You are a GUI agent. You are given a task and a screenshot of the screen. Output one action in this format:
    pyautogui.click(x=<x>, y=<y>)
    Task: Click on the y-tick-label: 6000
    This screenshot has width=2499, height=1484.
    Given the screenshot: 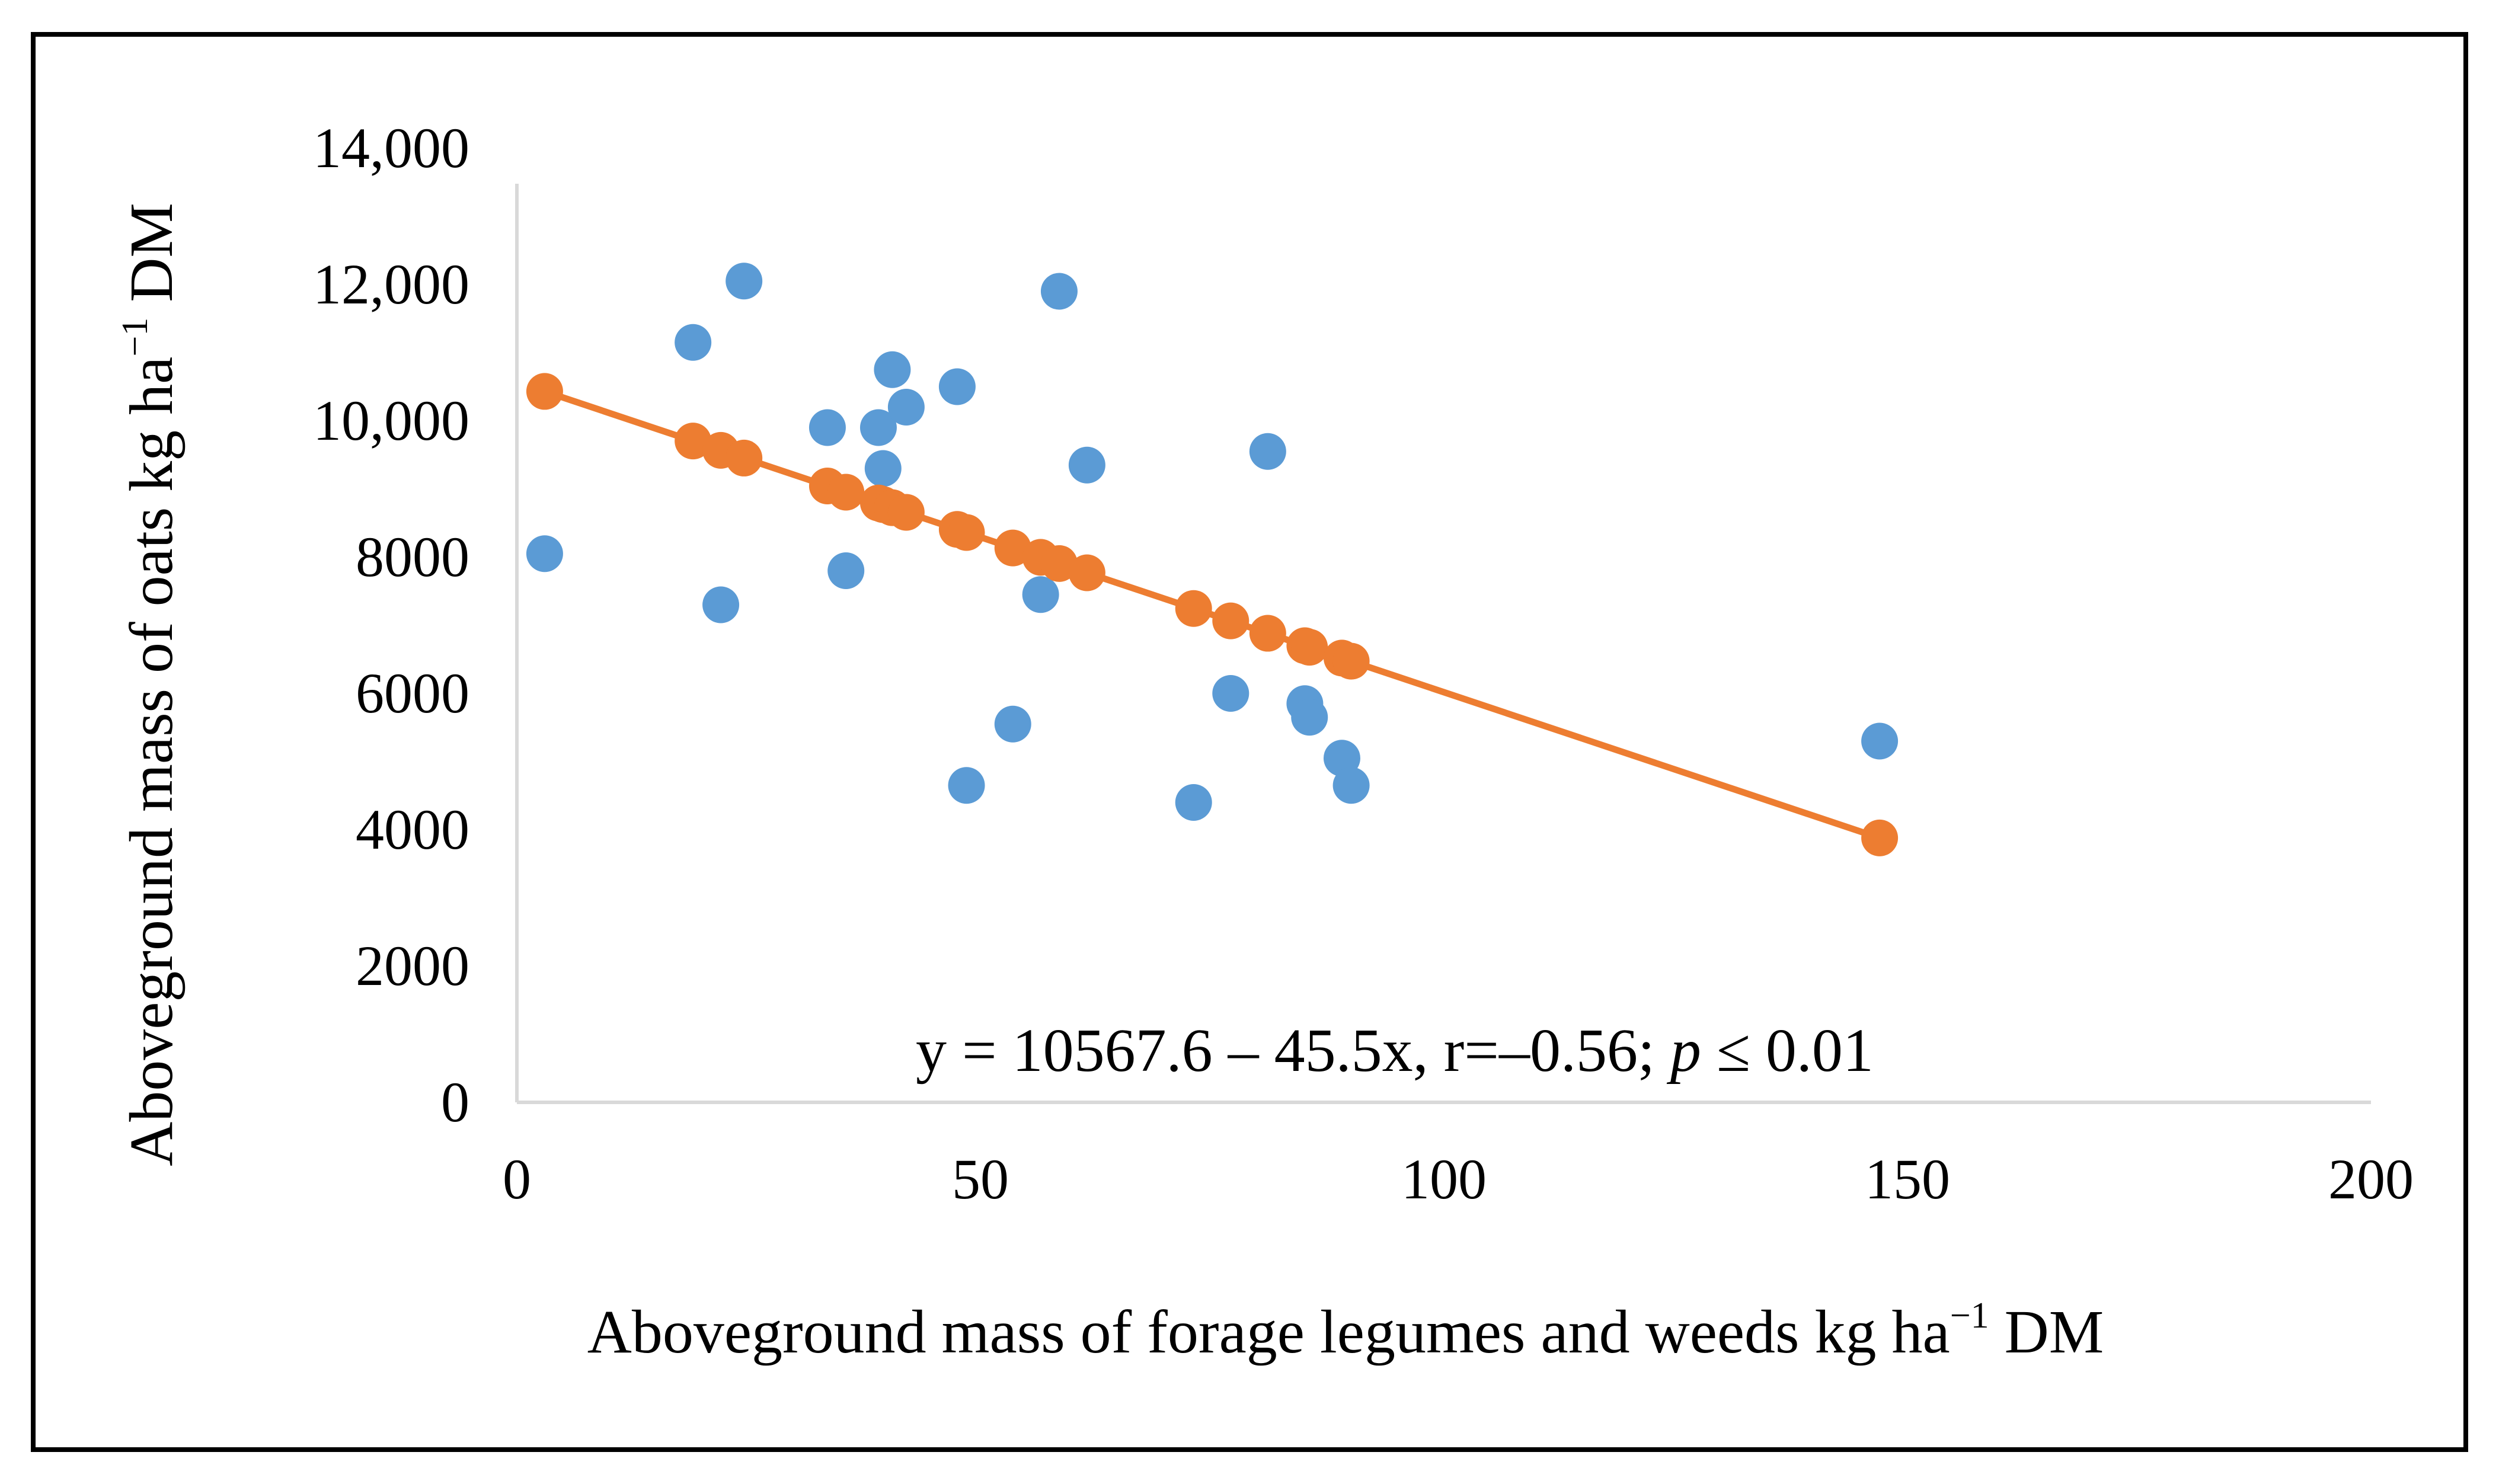 What is the action you would take?
    pyautogui.click(x=413, y=693)
    